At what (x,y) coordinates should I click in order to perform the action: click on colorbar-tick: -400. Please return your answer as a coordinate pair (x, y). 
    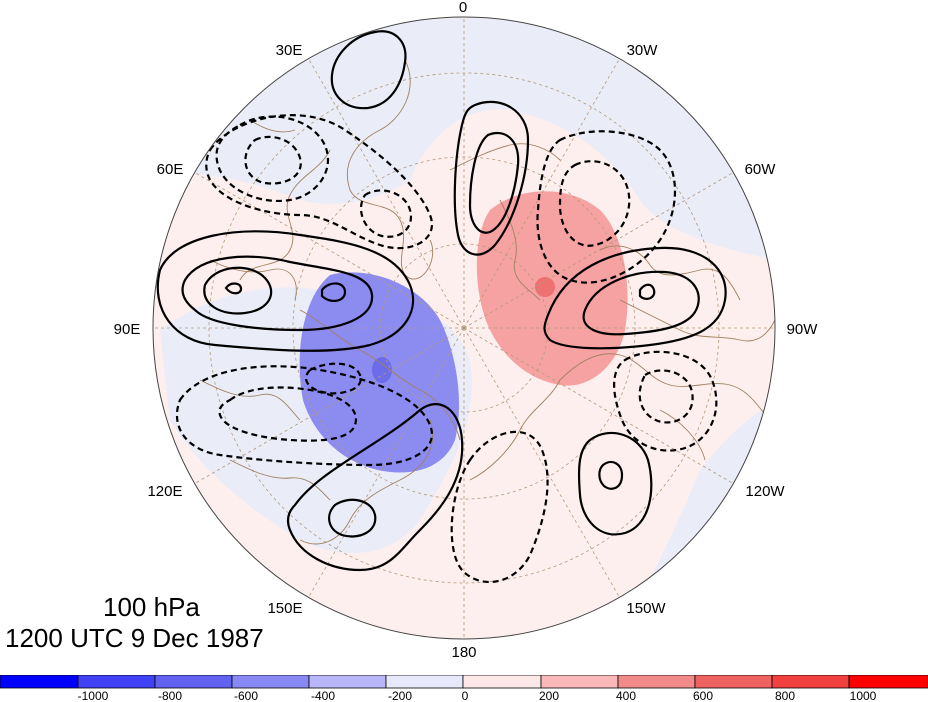
    Looking at the image, I should click on (323, 695).